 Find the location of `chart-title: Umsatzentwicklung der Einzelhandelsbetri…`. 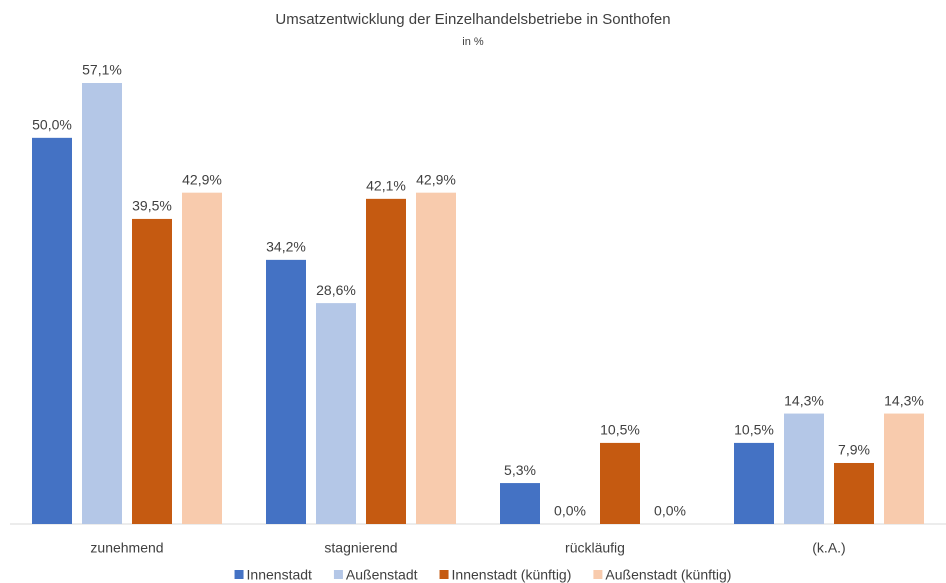

chart-title: Umsatzentwicklung der Einzelhandelsbetri… is located at coordinates (472, 19).